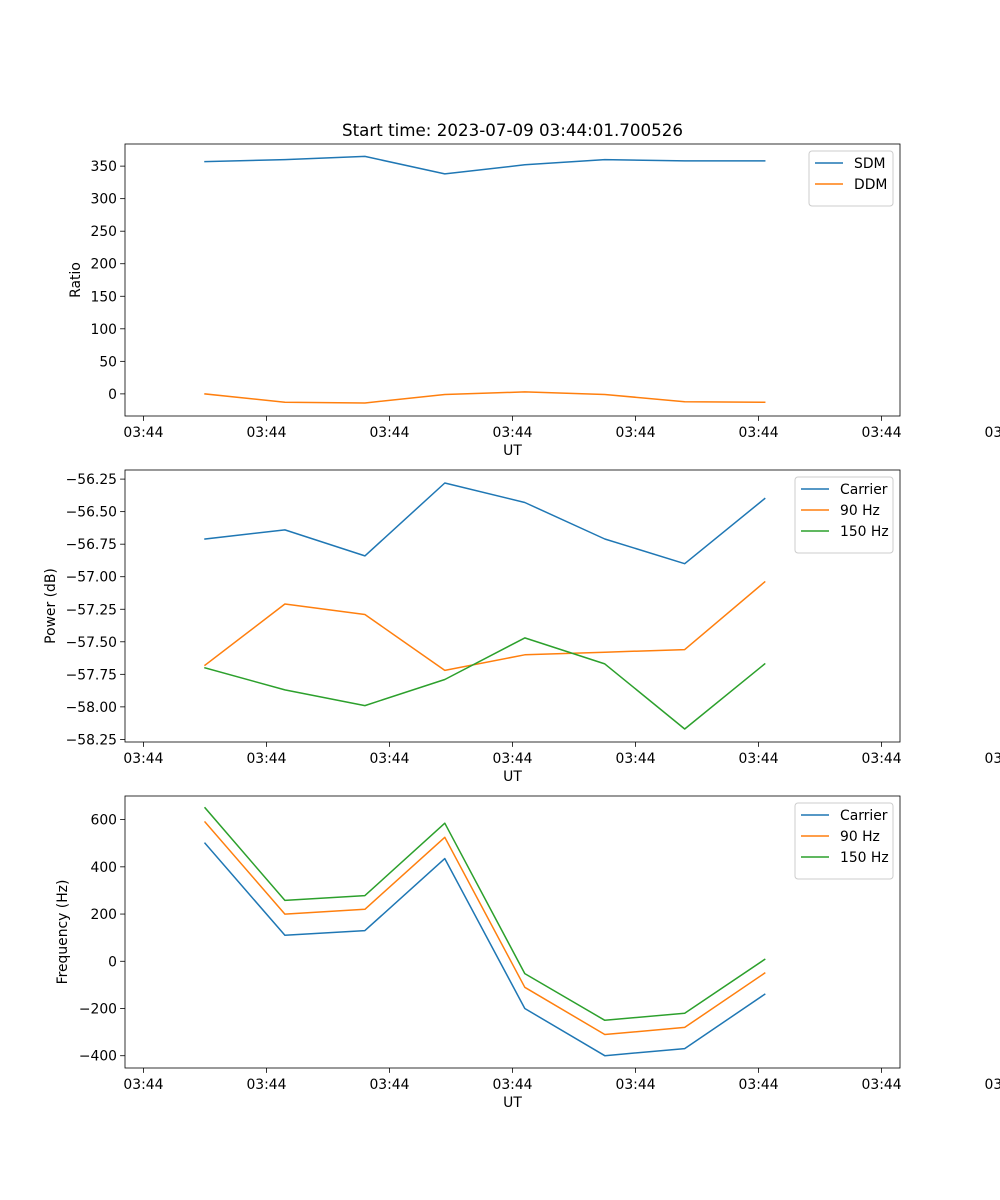 The width and height of the screenshot is (1000, 1200). I want to click on y-tick-label: −57.00, so click(91, 578).